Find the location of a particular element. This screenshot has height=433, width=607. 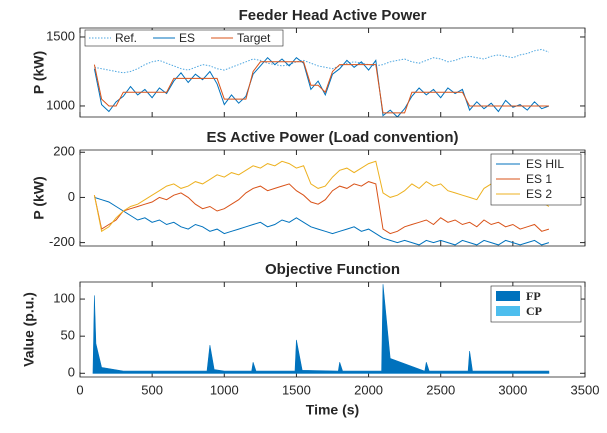

legend-label: ES 2 is located at coordinates (539, 194).